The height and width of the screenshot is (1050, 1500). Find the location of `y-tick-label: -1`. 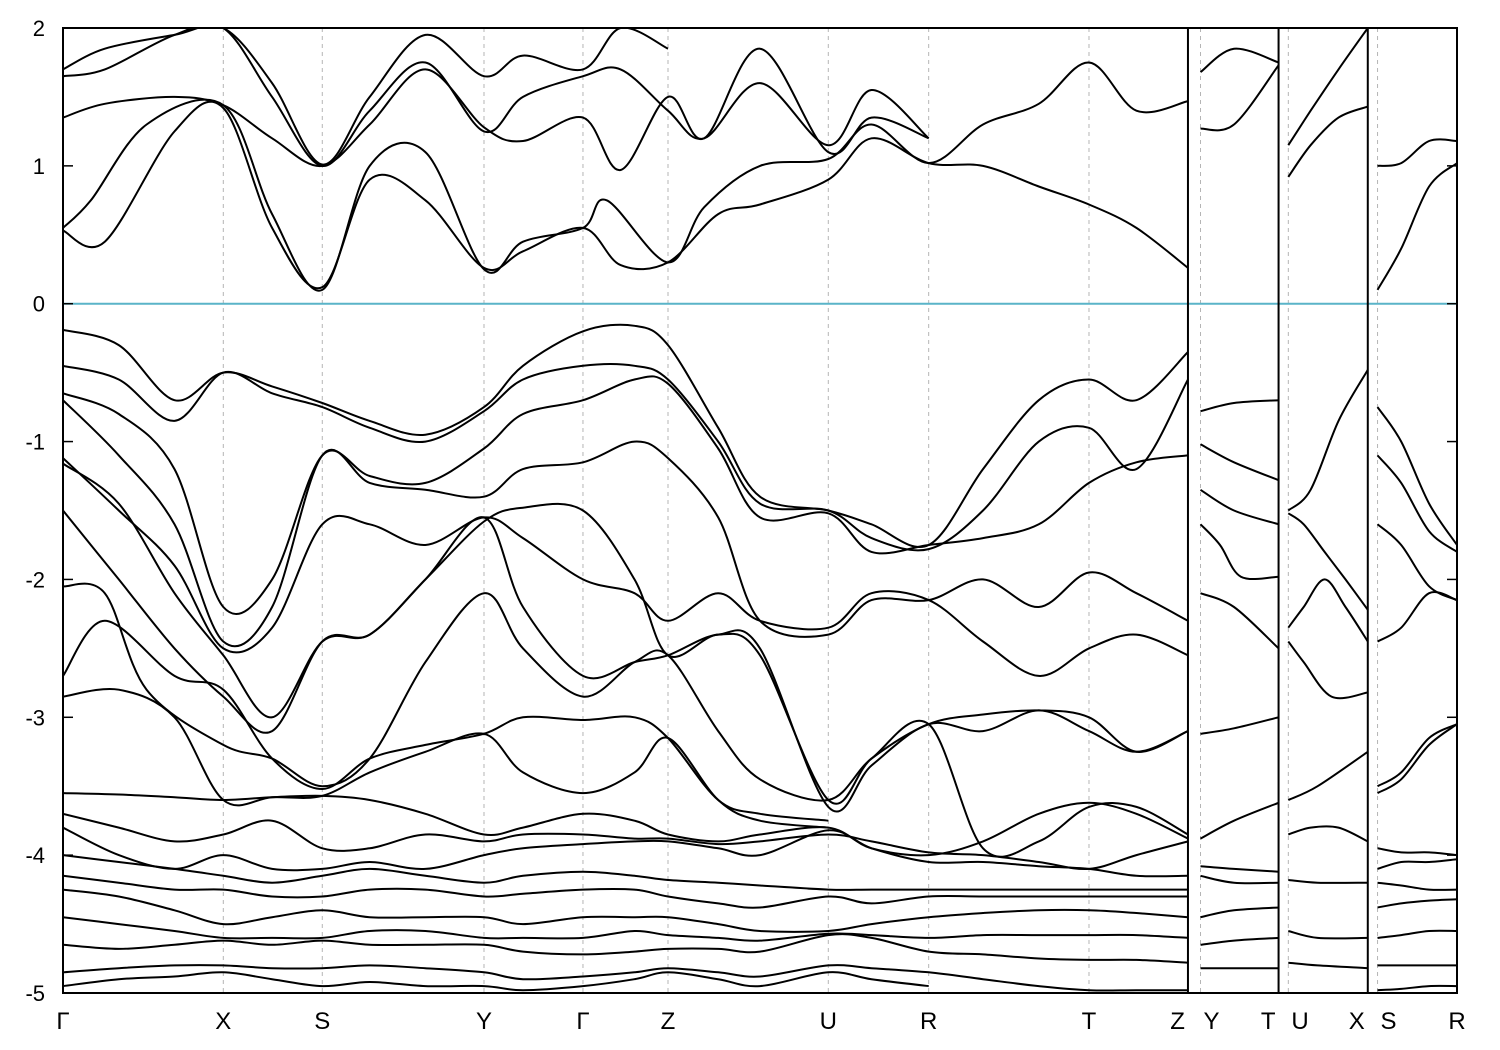

y-tick-label: -1 is located at coordinates (35, 442).